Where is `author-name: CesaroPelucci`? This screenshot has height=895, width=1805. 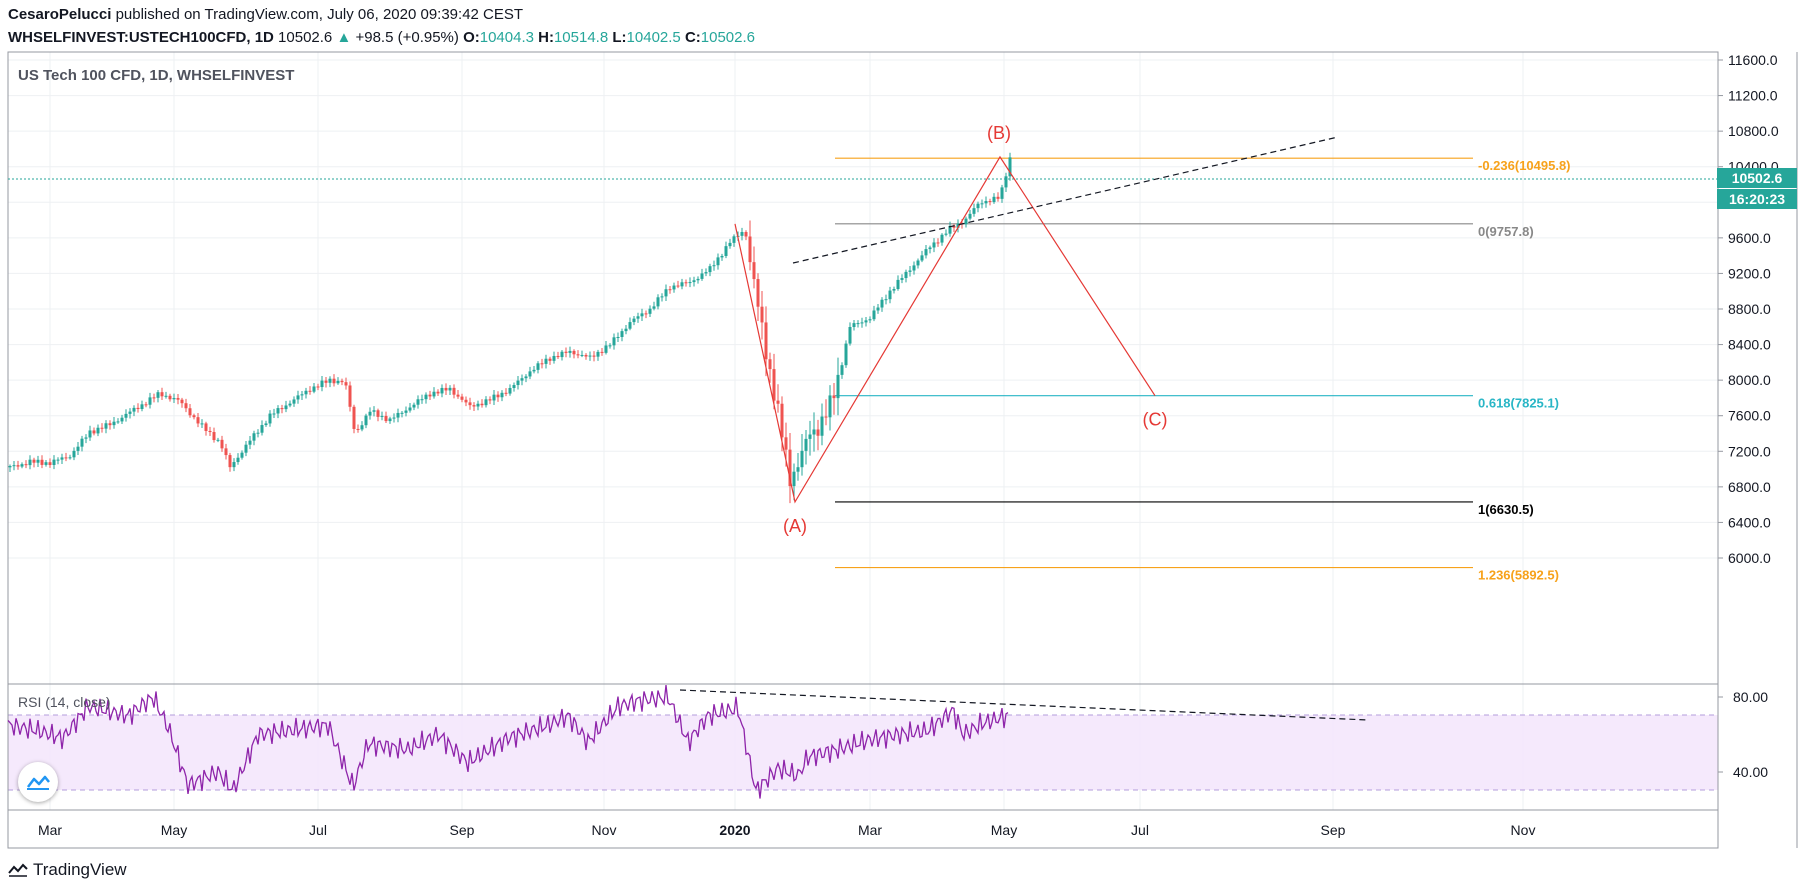 author-name: CesaroPelucci is located at coordinates (60, 14).